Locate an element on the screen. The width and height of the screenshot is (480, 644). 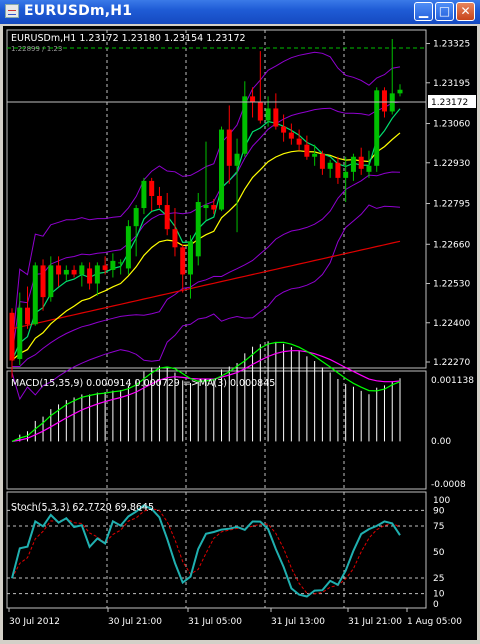
stoch-signal-line is located at coordinates (206, 551).